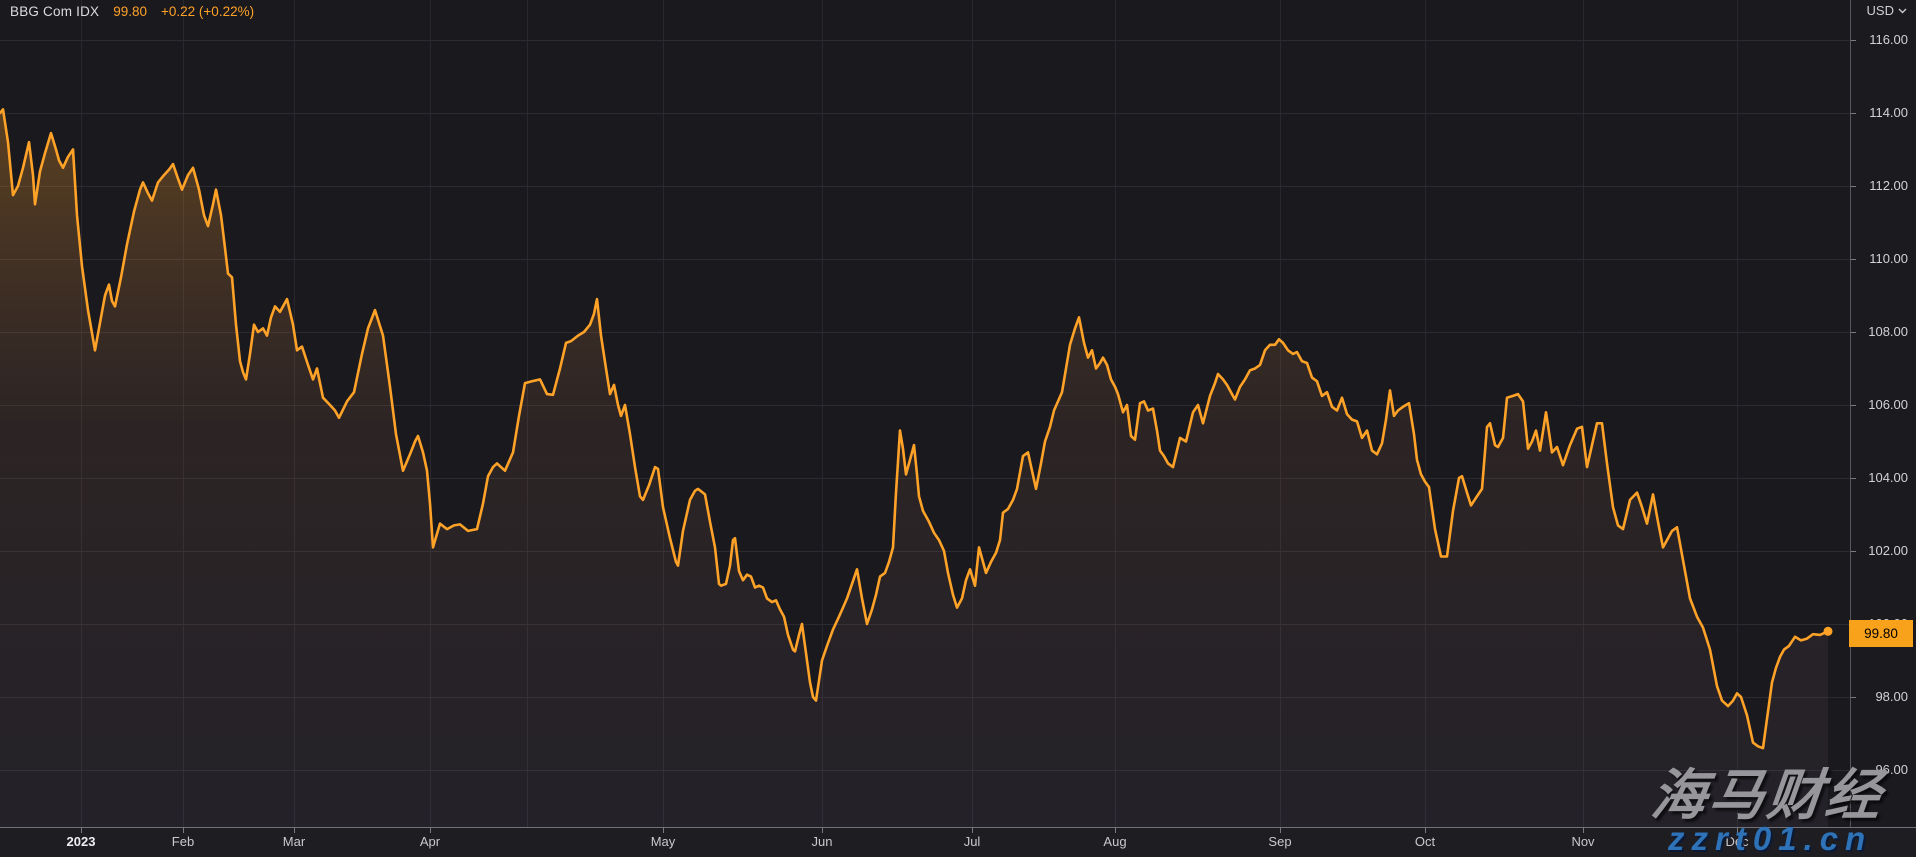 The image size is (1916, 857). What do you see at coordinates (1888, 185) in the screenshot?
I see `y-axis-label: 112.00` at bounding box center [1888, 185].